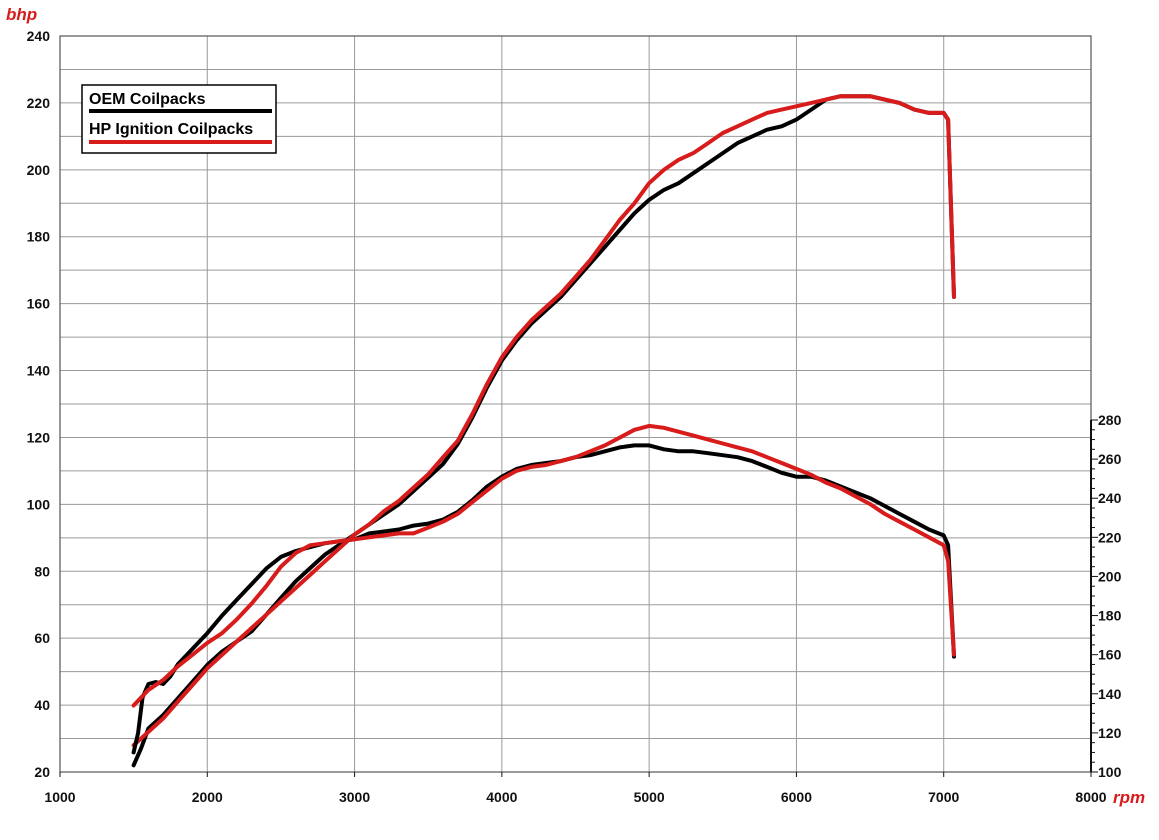  What do you see at coordinates (39, 437) in the screenshot?
I see `y-tick-label: 120` at bounding box center [39, 437].